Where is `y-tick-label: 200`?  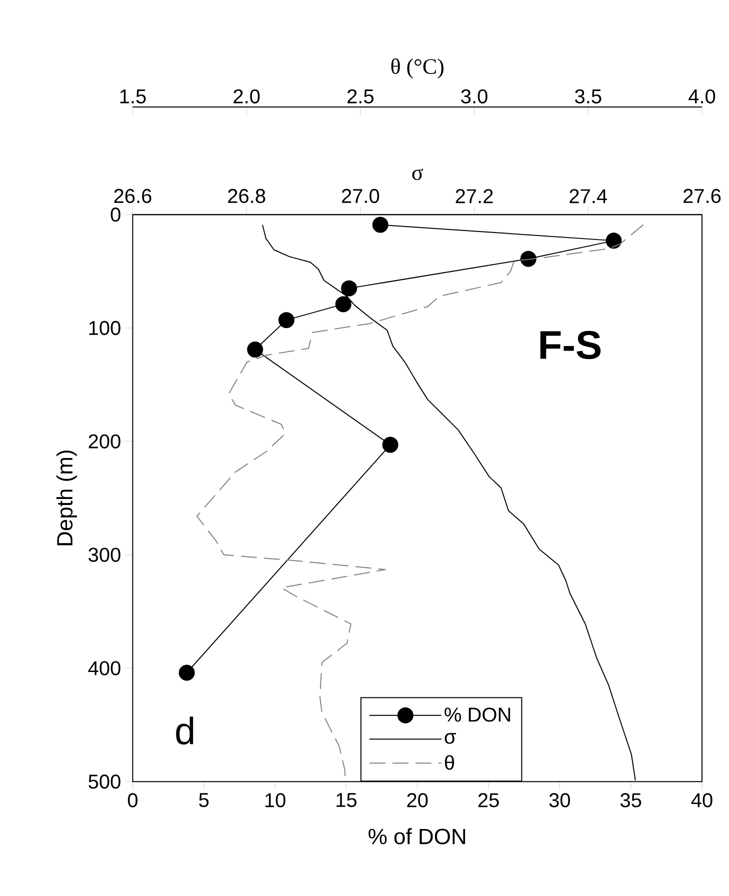 y-tick-label: 200 is located at coordinates (104, 441).